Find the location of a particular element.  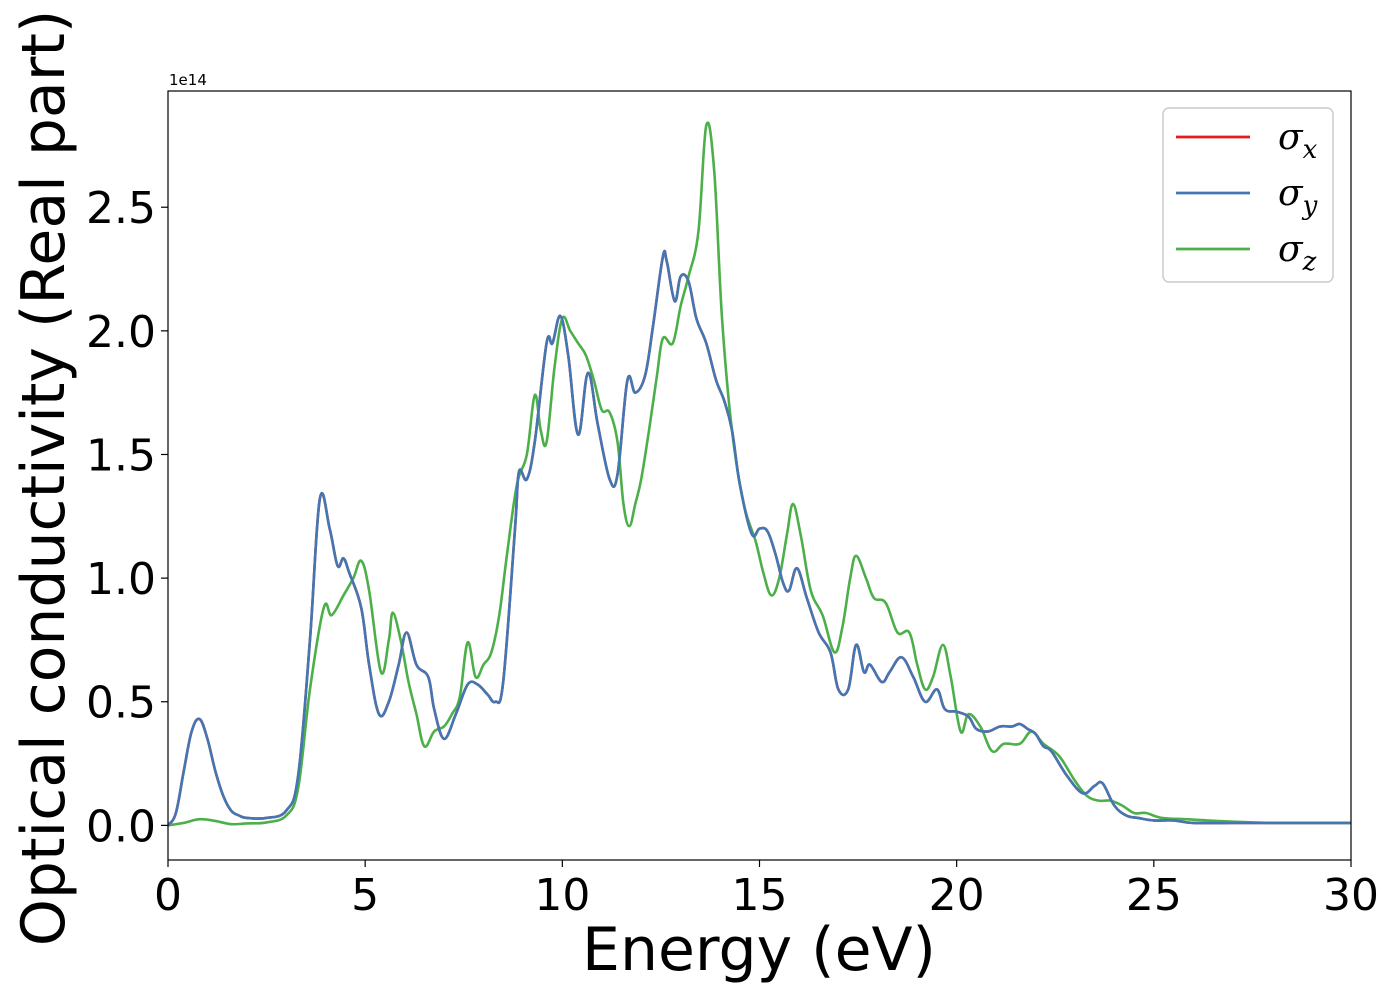

y-tick-label: 0.5 is located at coordinates (121, 703).